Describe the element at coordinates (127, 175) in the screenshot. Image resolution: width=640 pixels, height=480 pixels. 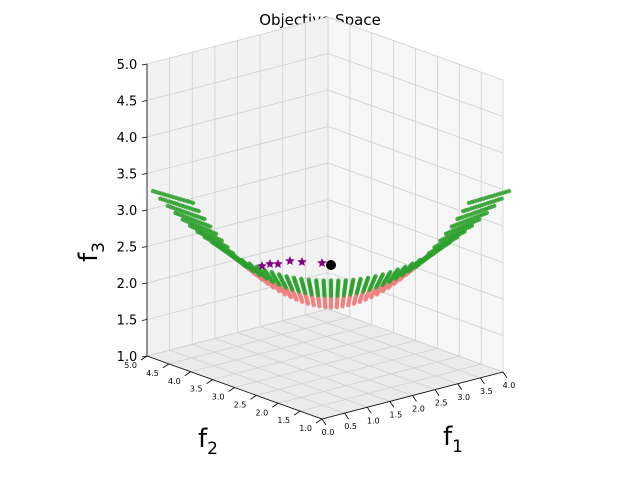
I see `f3-tick-label: 3.5` at that location.